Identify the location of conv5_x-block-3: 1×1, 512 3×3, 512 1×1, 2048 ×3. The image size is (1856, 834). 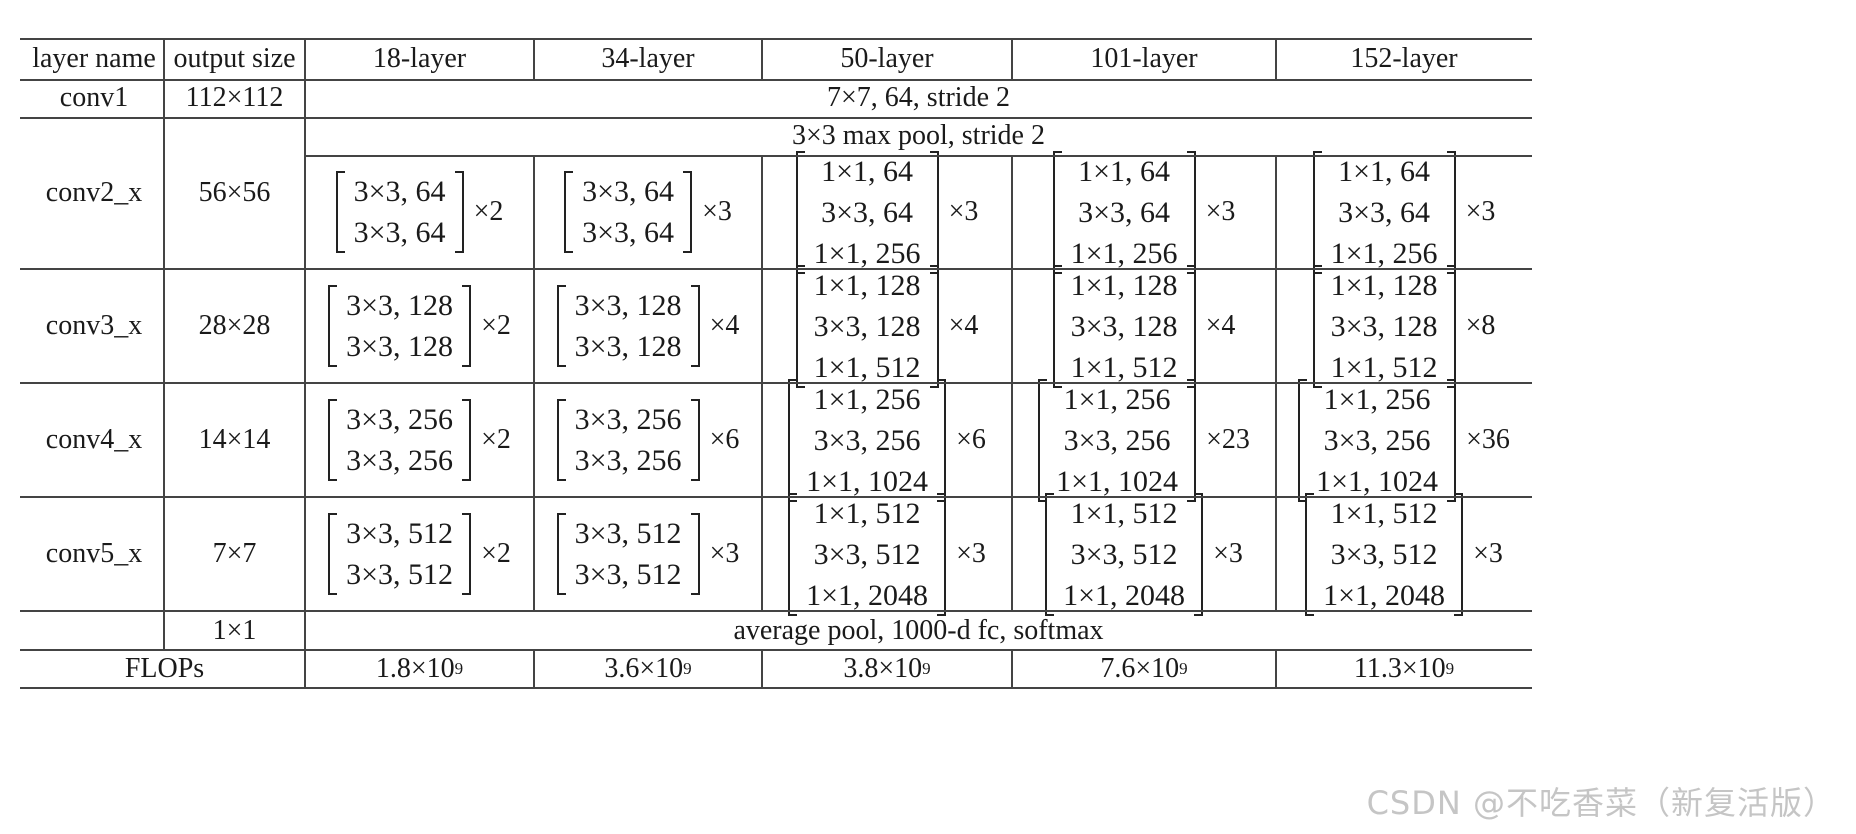
(1144, 554).